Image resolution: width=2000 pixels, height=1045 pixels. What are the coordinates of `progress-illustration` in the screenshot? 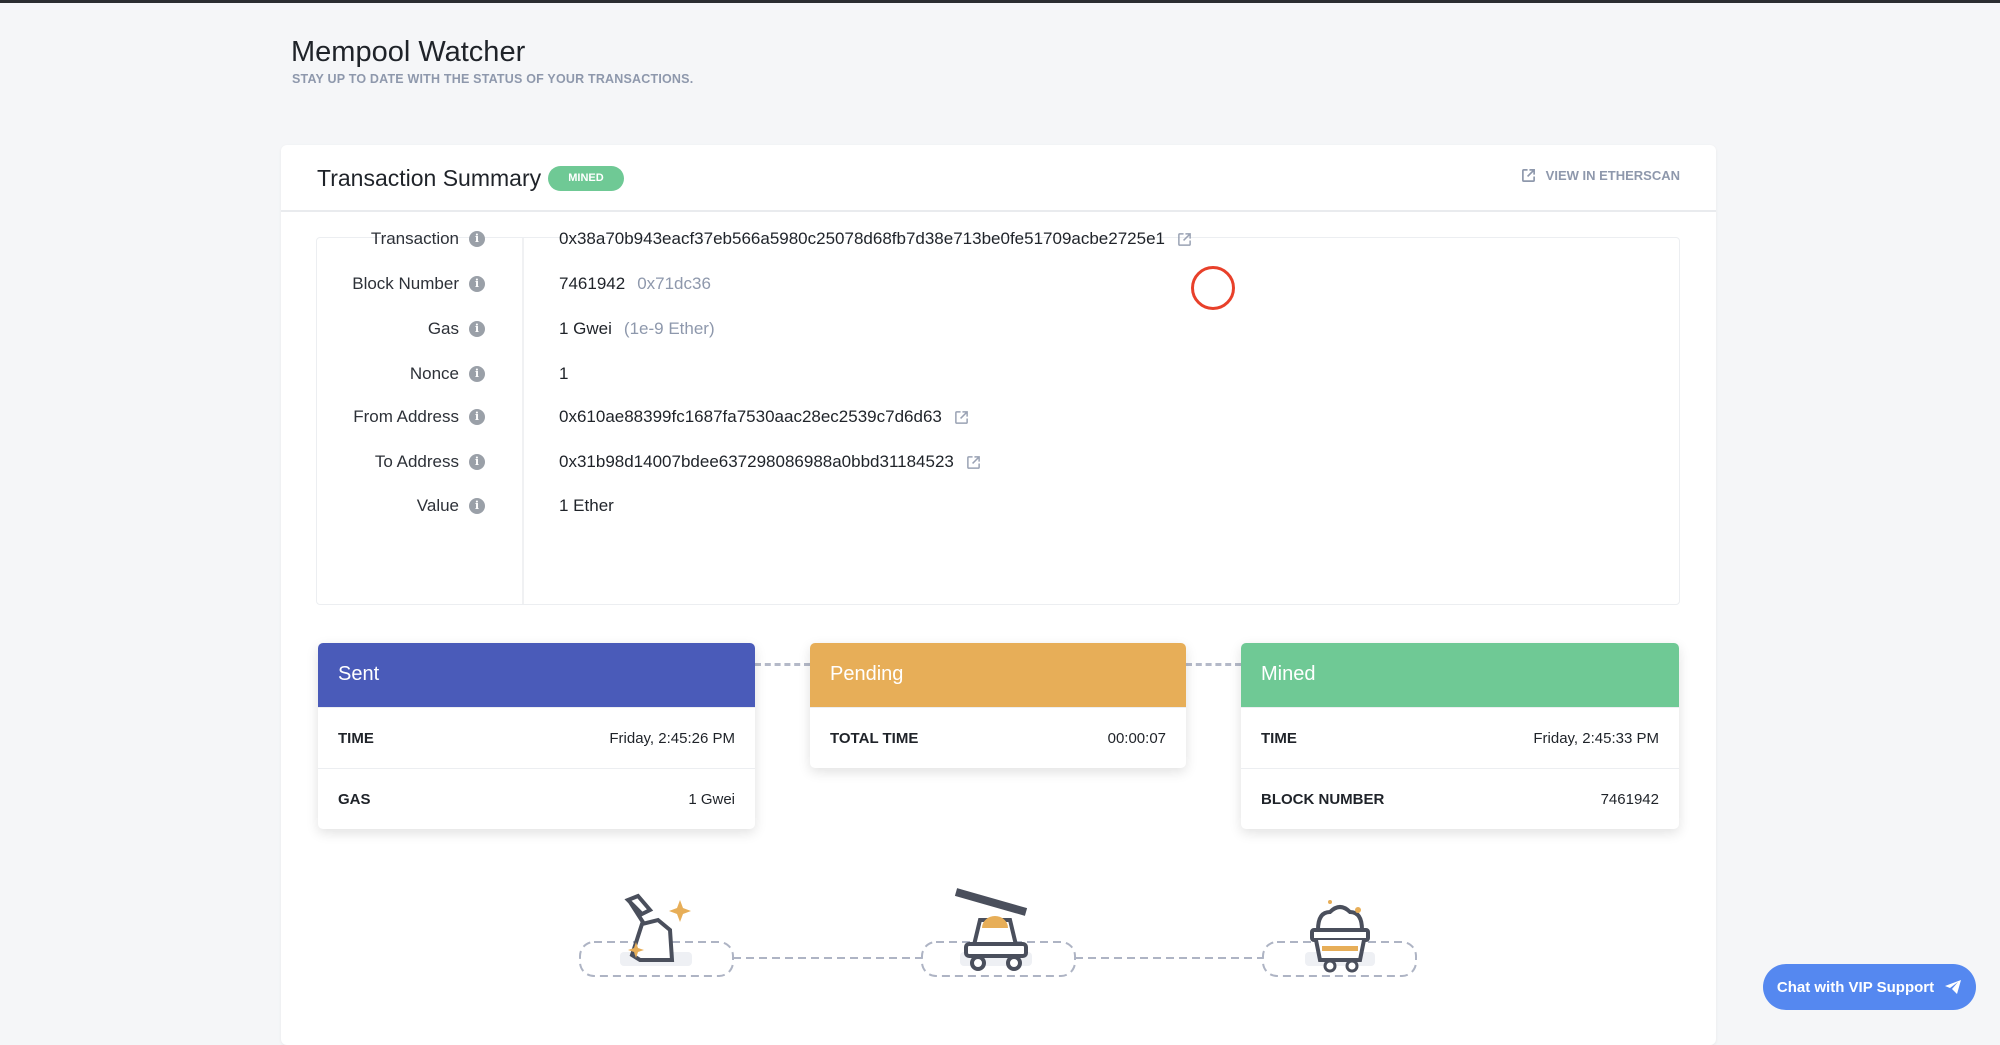 It's located at (998, 932).